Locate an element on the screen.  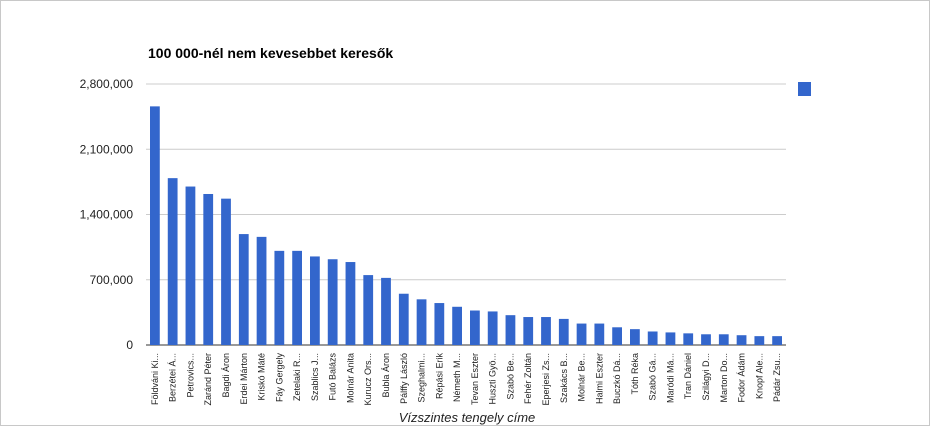
x-tick-label: Fáy Gergely is located at coordinates (279, 378).